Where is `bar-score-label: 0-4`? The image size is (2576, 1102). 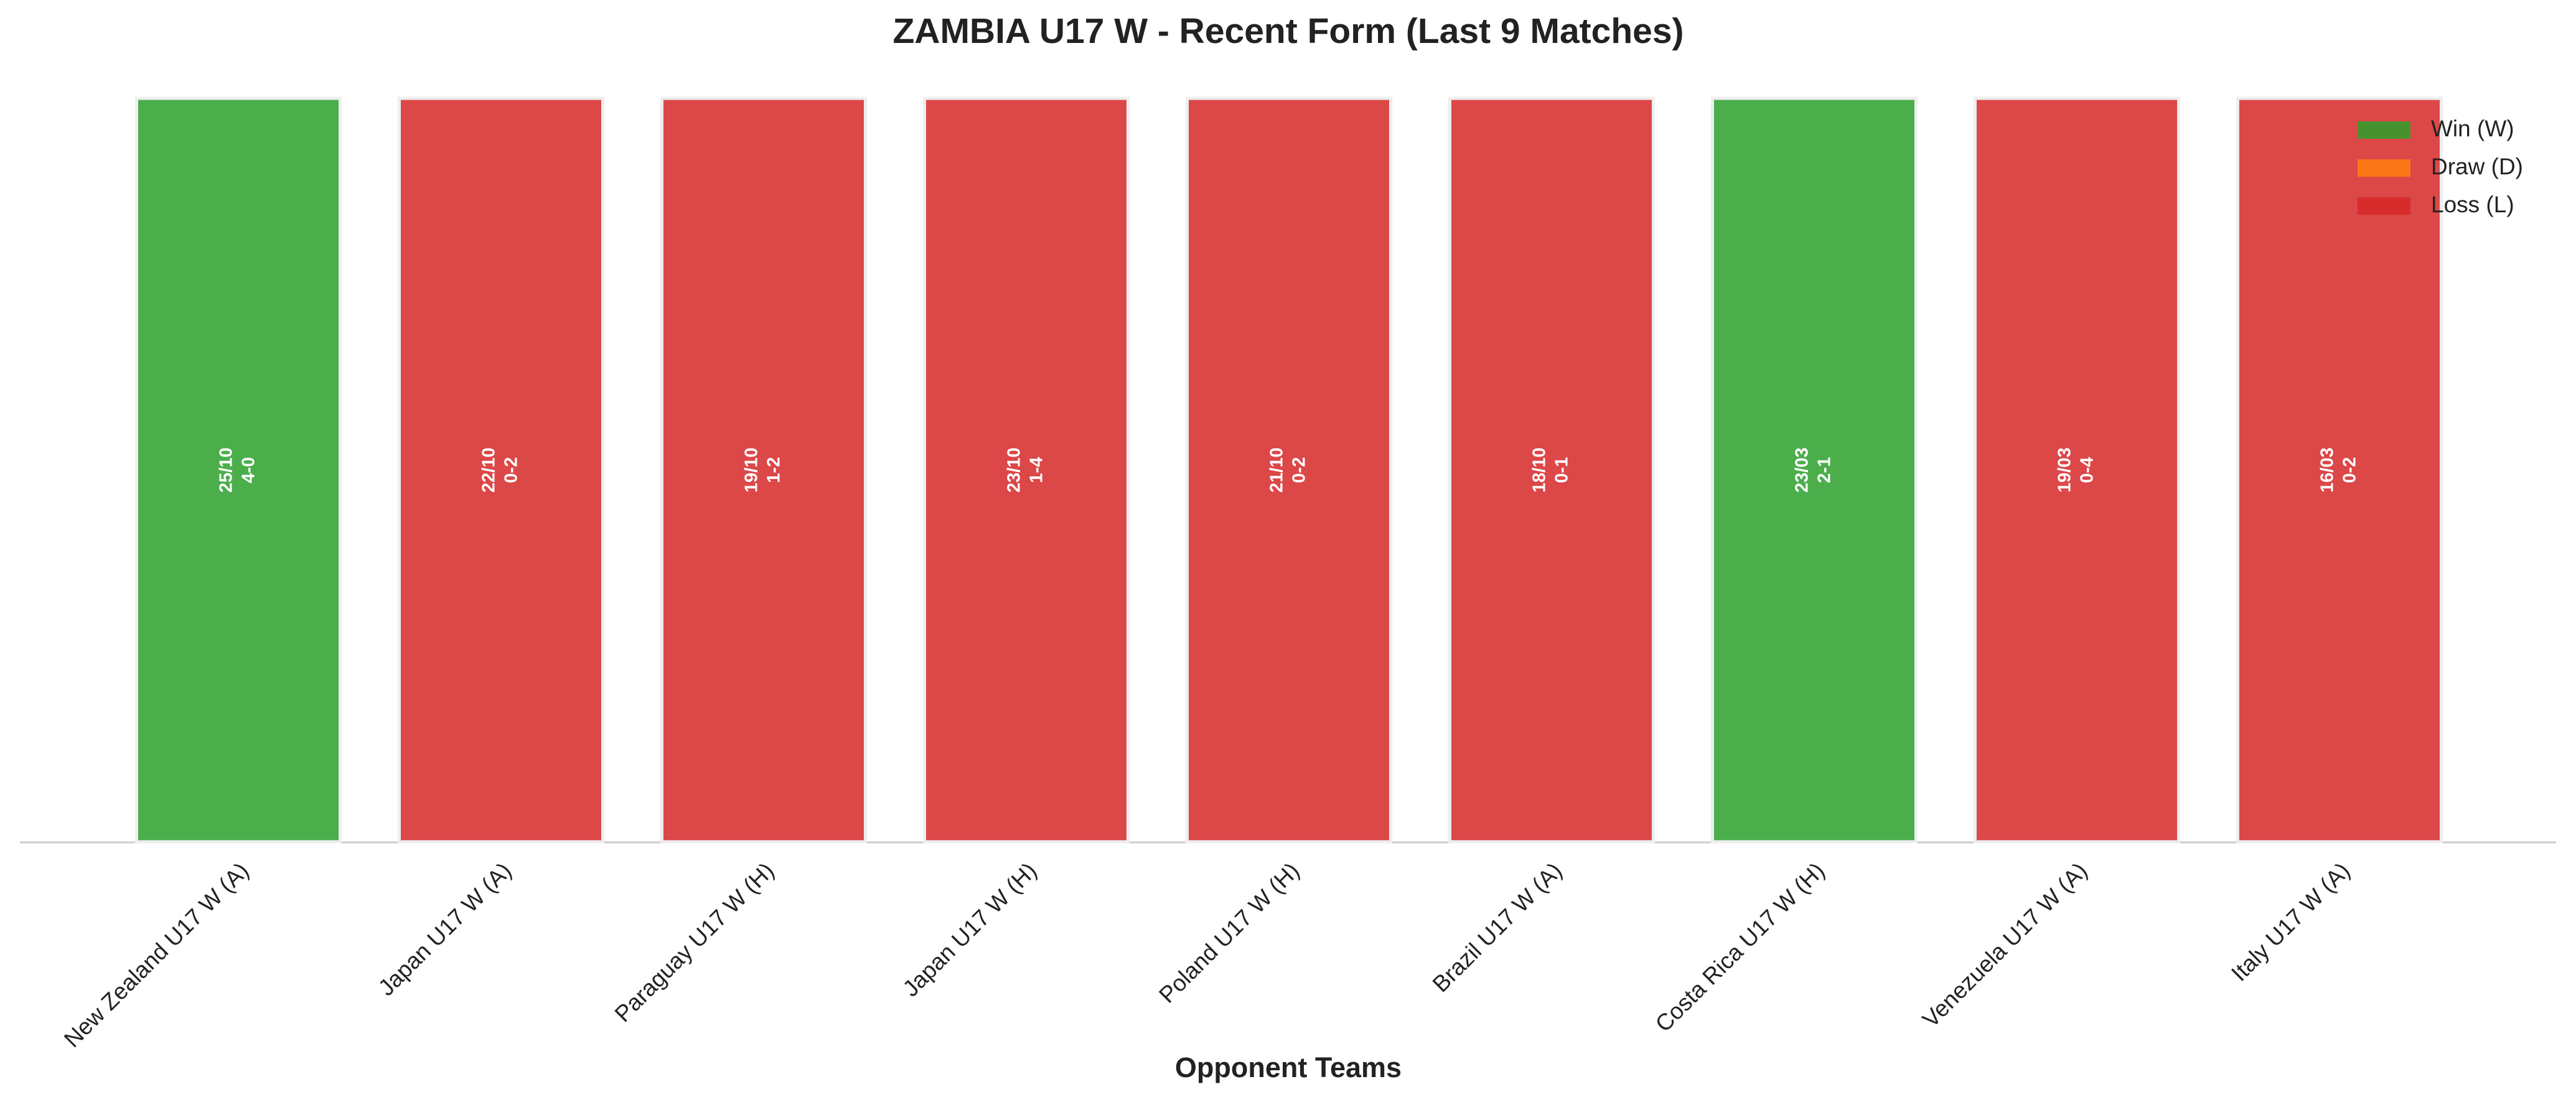 bar-score-label: 0-4 is located at coordinates (2087, 470).